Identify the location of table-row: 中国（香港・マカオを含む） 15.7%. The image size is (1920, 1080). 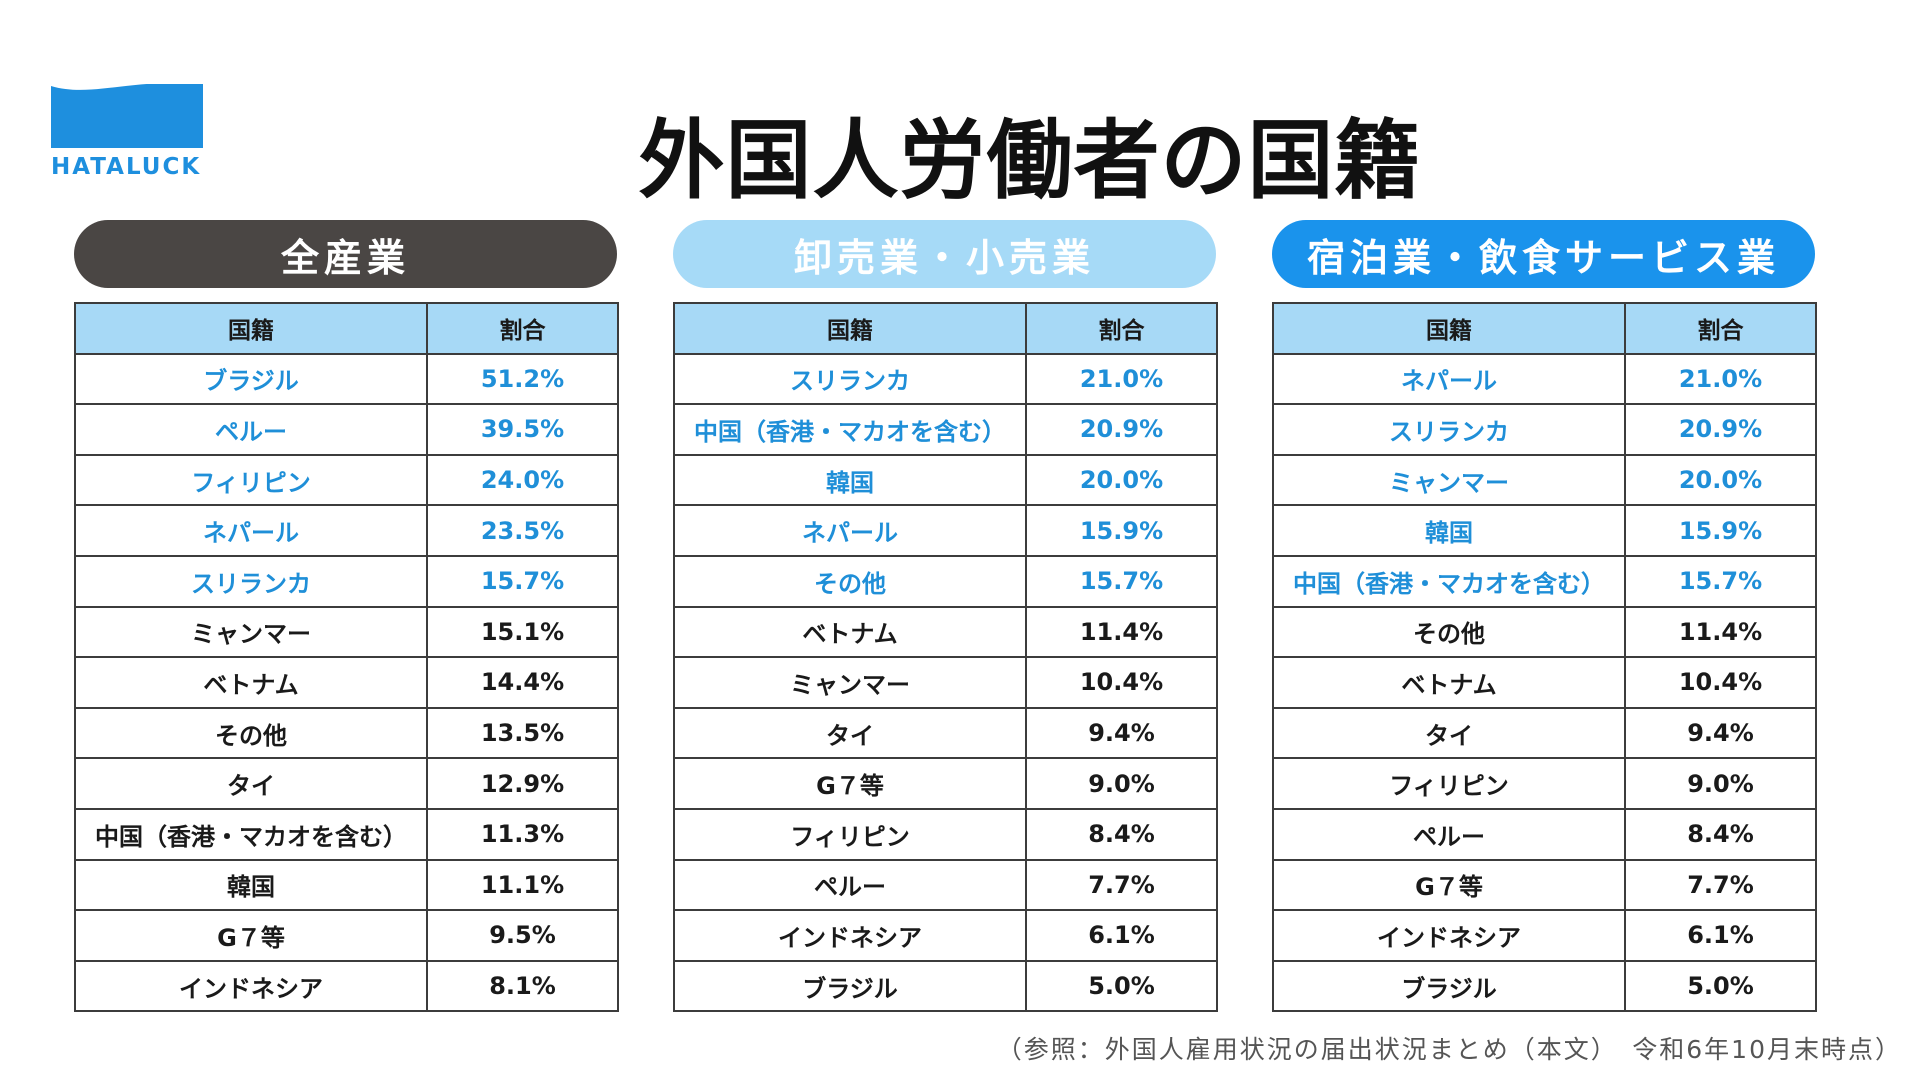
(1544, 581).